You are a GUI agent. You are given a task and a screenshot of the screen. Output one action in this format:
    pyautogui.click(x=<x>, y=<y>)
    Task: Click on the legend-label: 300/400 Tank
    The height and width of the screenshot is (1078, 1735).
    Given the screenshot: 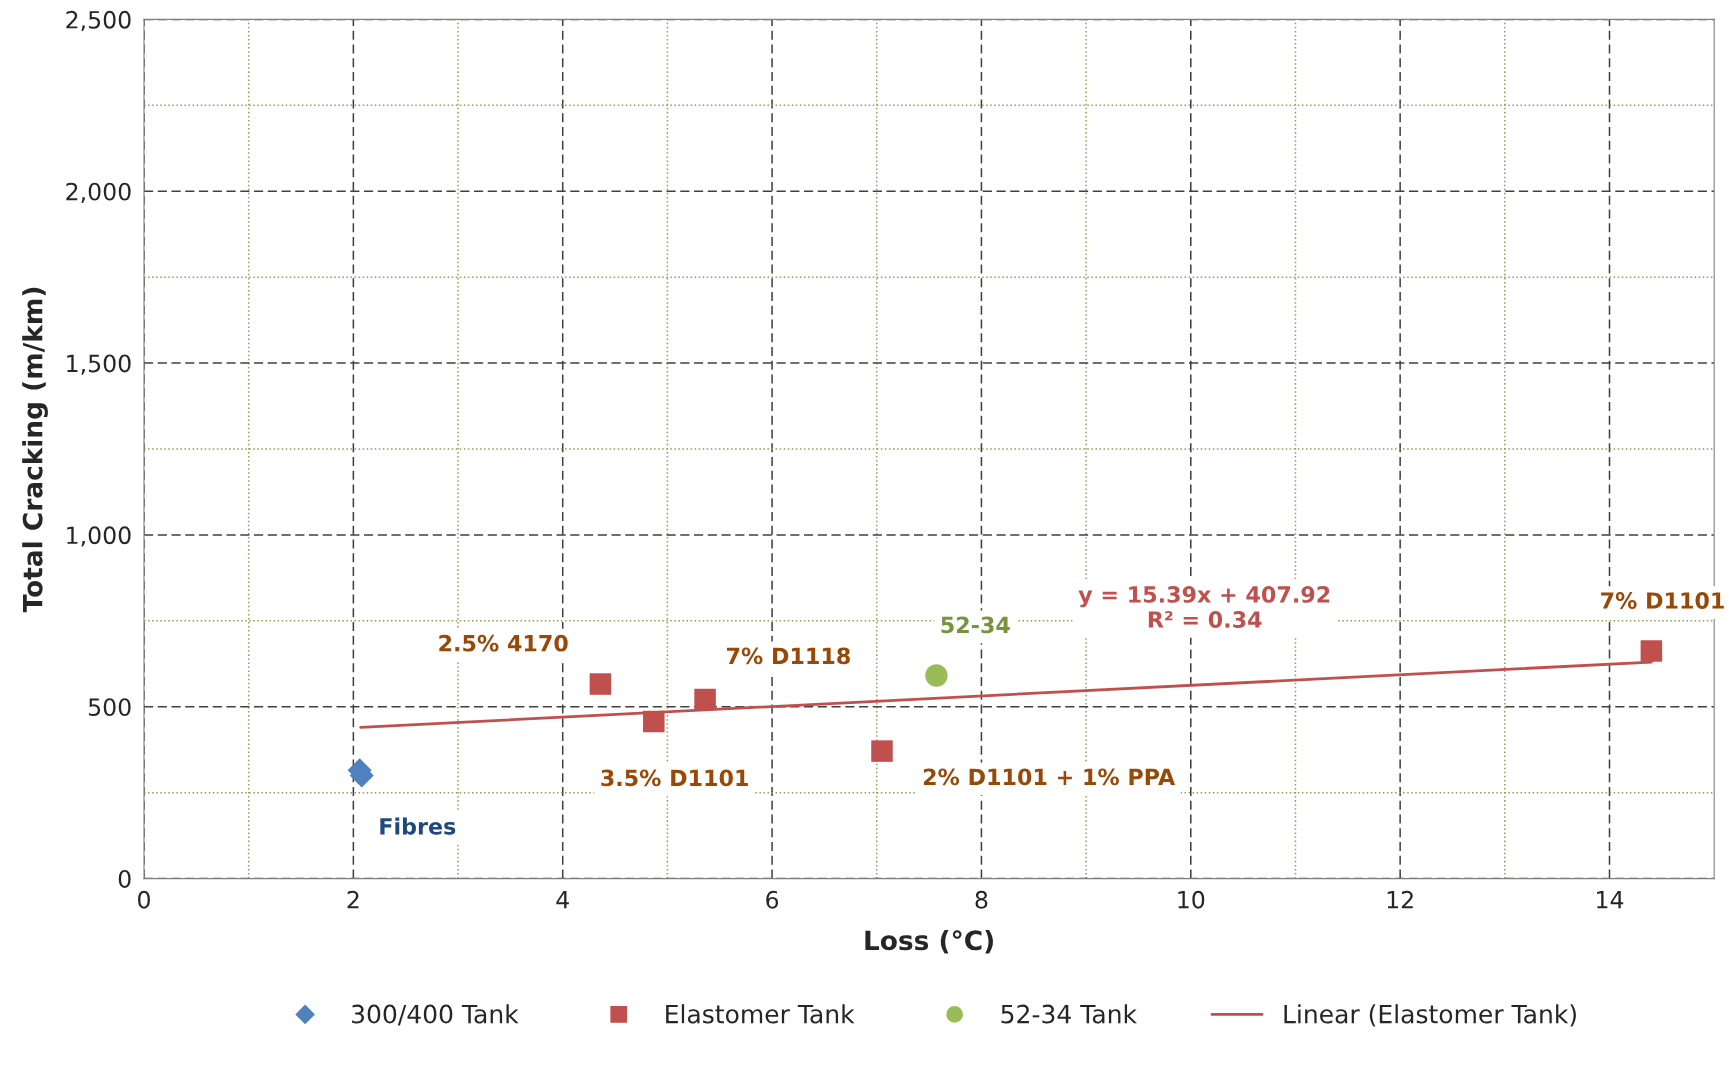 What is the action you would take?
    pyautogui.click(x=435, y=1015)
    